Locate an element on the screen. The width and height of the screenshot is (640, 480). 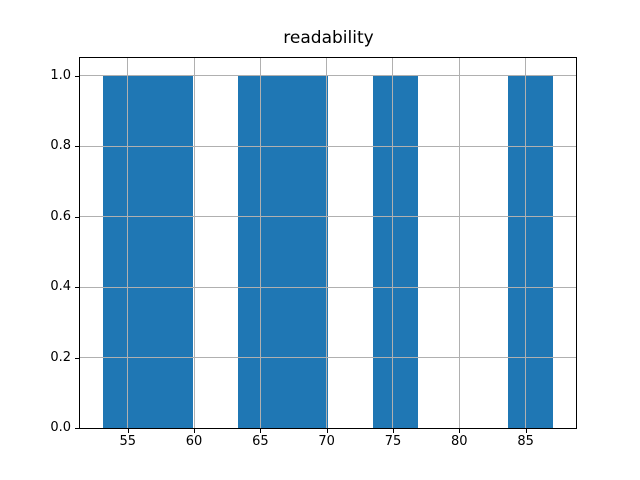
x-axis-tick-label: 80 is located at coordinates (459, 441).